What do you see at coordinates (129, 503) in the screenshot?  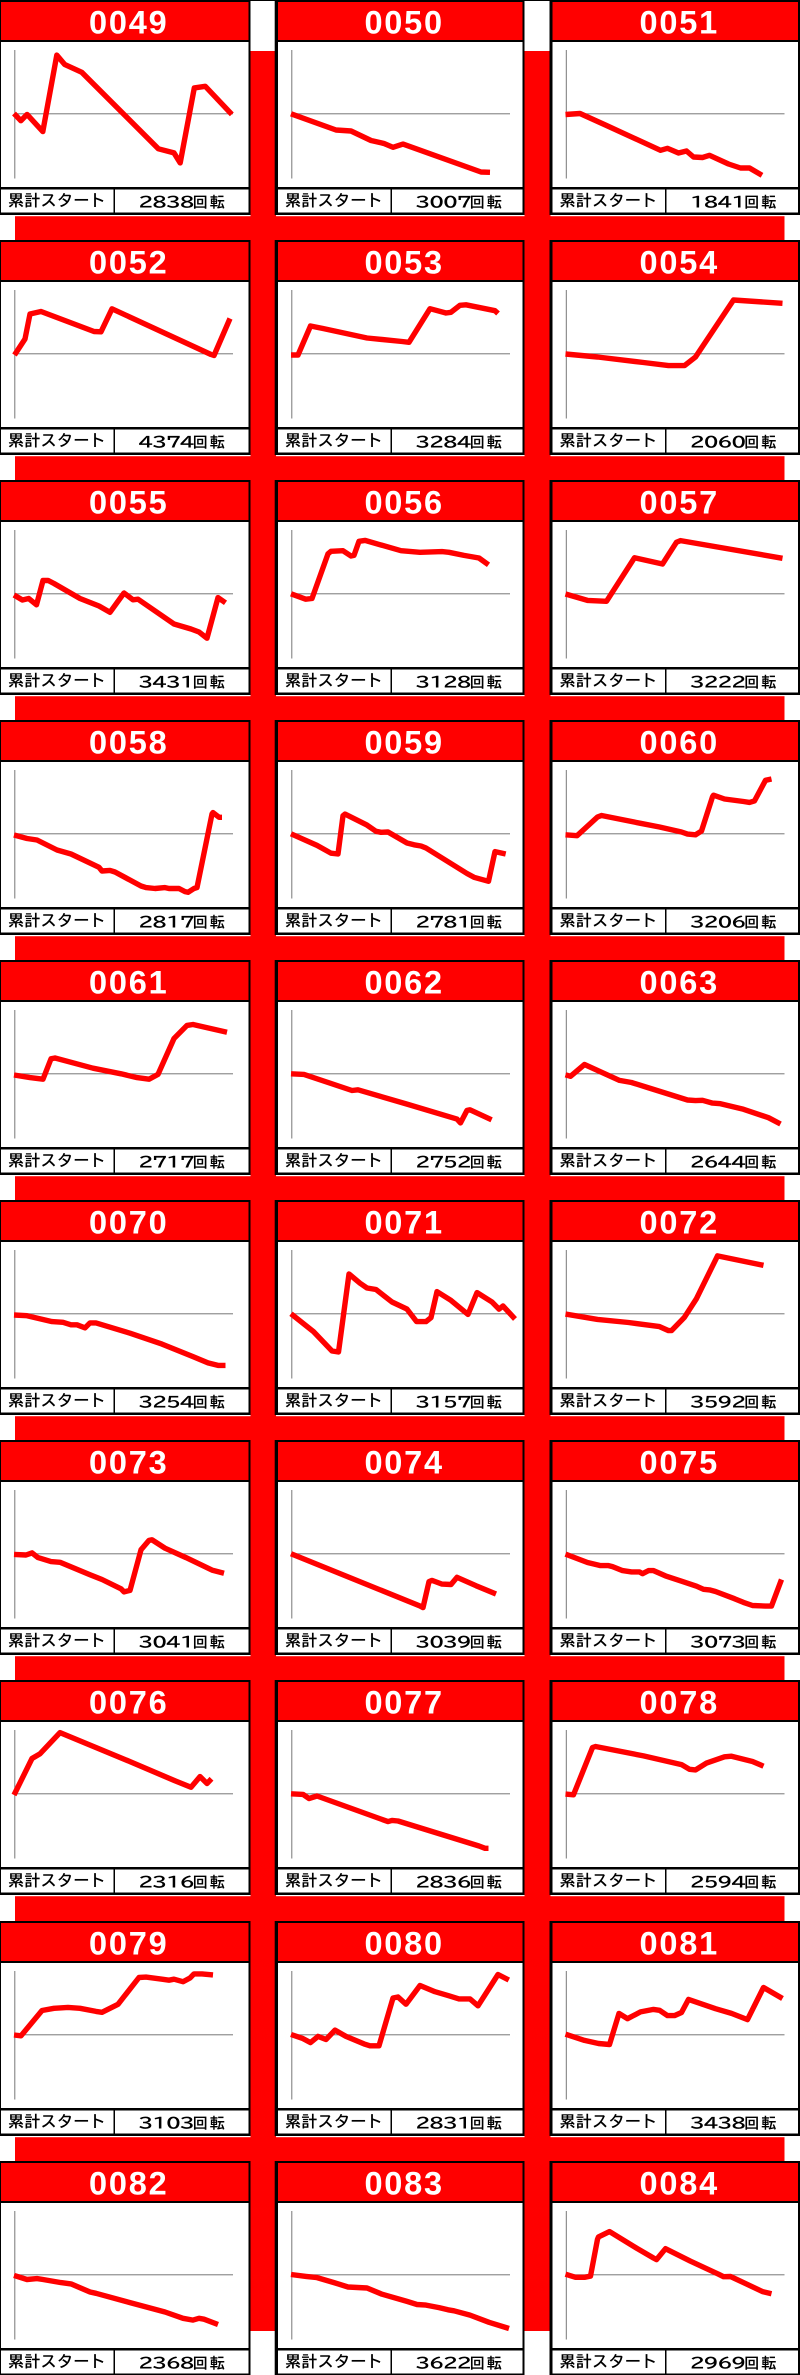 I see `svg-text: 0055` at bounding box center [129, 503].